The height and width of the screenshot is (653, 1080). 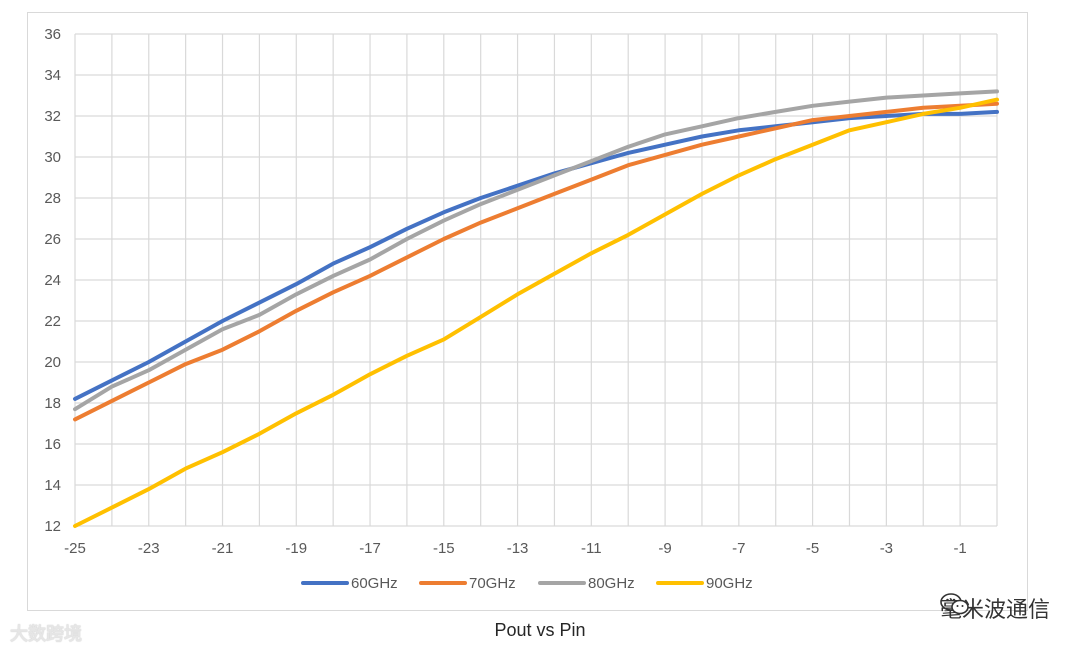 I want to click on y-tick-label: 18, so click(x=52, y=403).